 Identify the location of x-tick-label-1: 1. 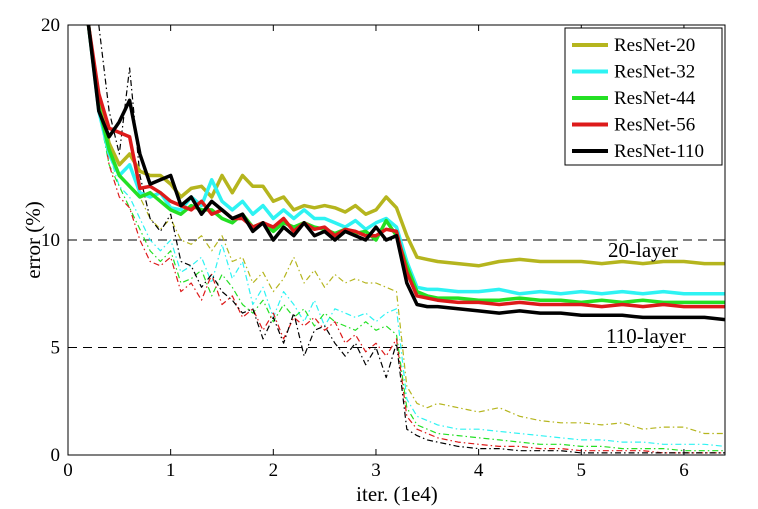
(171, 470).